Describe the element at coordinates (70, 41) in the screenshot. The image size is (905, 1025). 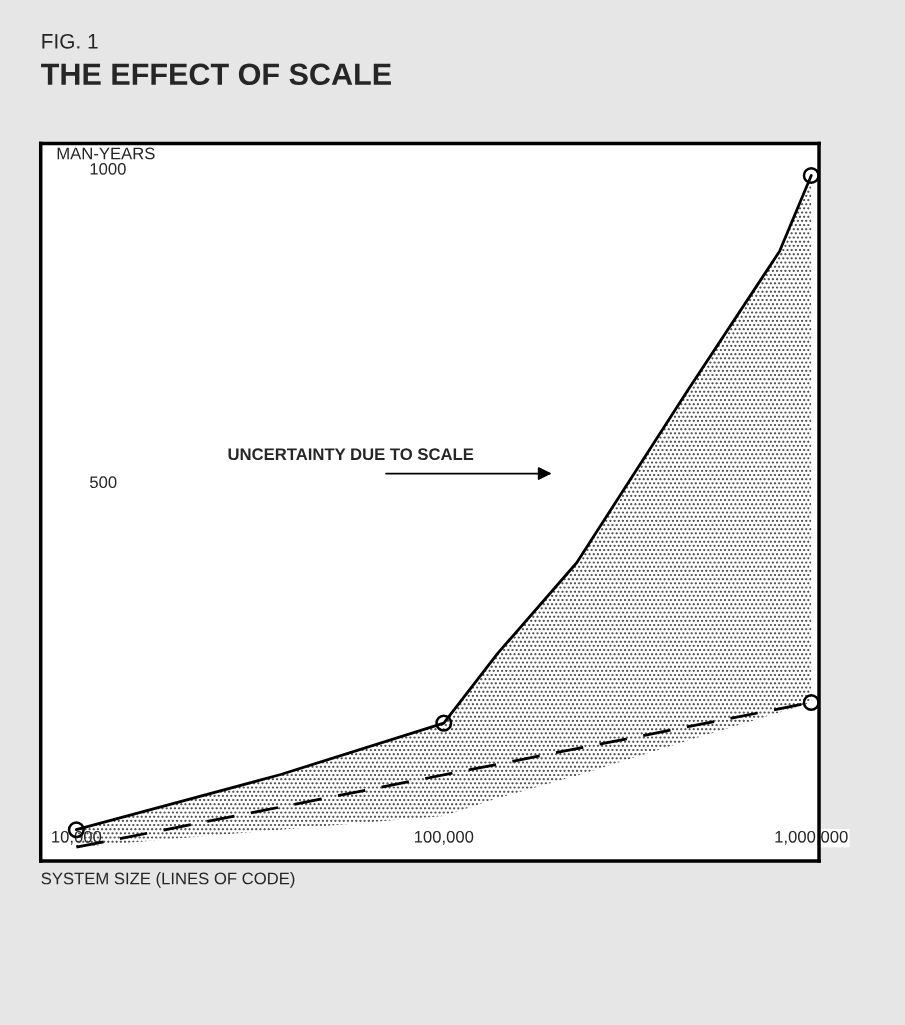
I see `chart-subtitle: FIG. 1` at that location.